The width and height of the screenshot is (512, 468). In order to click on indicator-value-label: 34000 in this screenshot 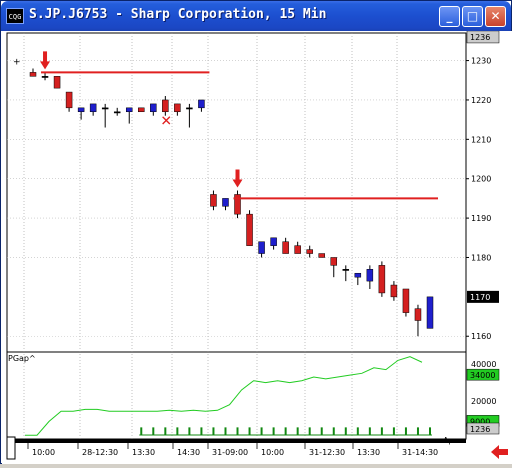, I will do `click(482, 375)`.